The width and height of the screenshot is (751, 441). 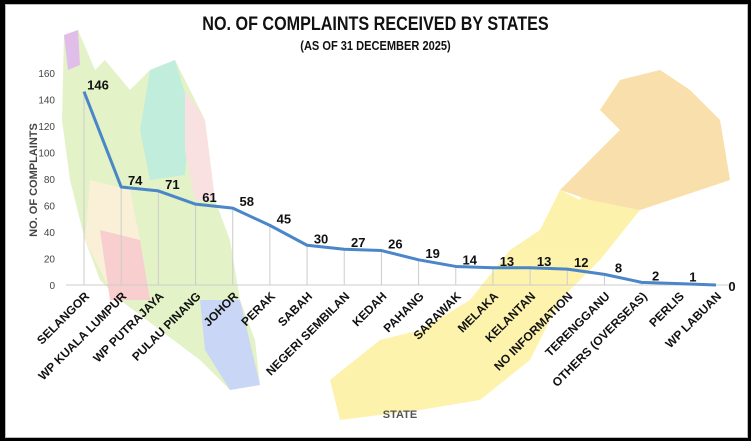 What do you see at coordinates (581, 262) in the screenshot?
I see `data-label: 12` at bounding box center [581, 262].